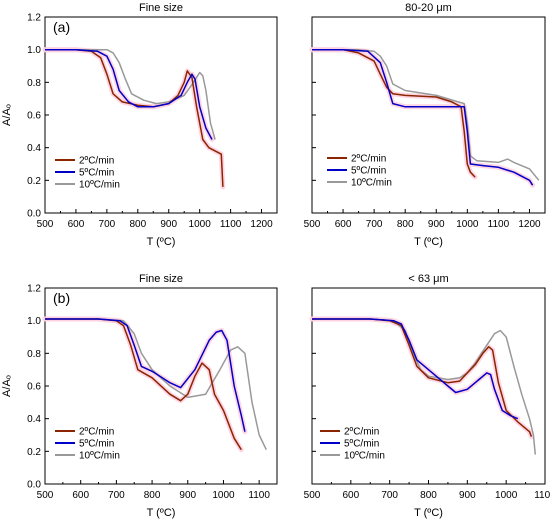 Image resolution: width=550 pixels, height=526 pixels. I want to click on chart-title: 80-20 μm, so click(428, 8).